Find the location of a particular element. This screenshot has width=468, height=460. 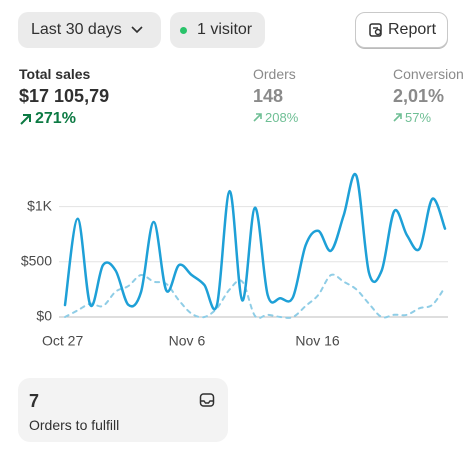

metric-label: Conversion is located at coordinates (428, 74).